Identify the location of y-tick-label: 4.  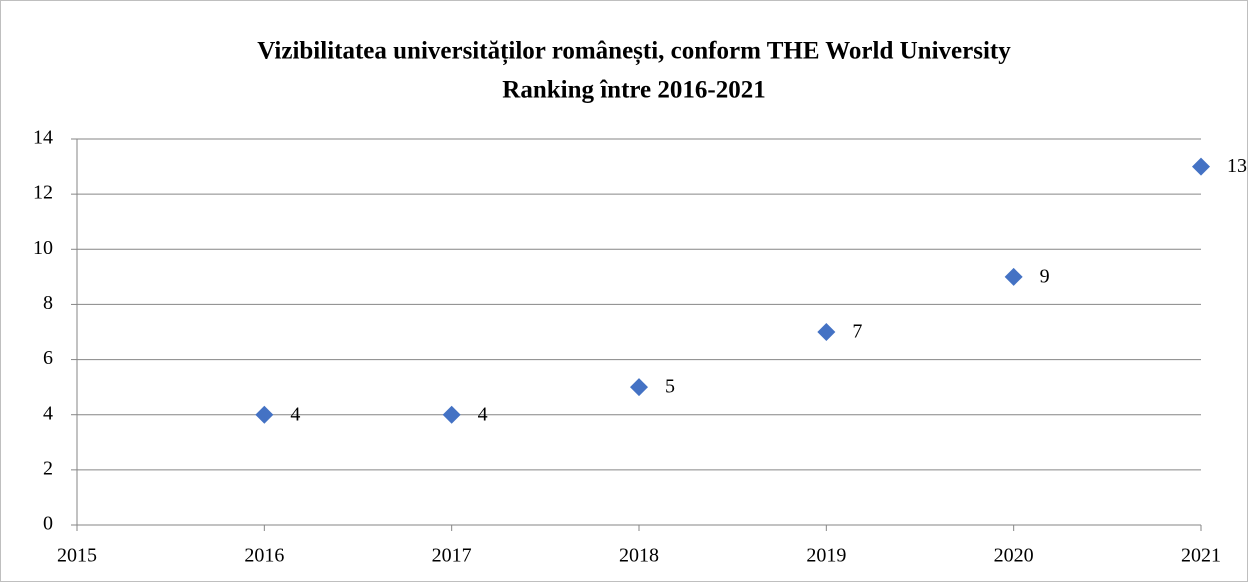
(48, 413).